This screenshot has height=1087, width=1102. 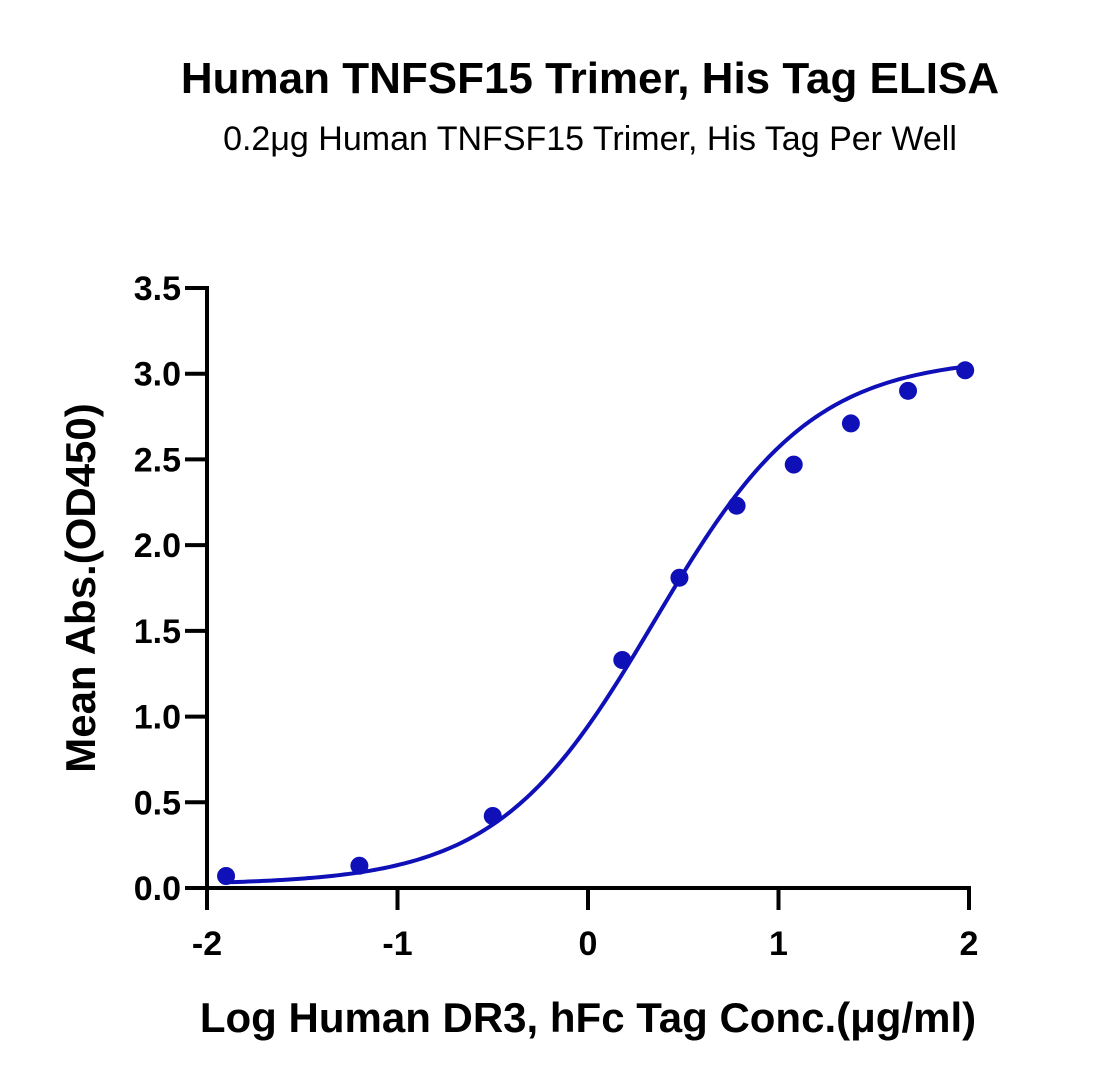 I want to click on x-tick-label: -1, so click(x=397, y=944).